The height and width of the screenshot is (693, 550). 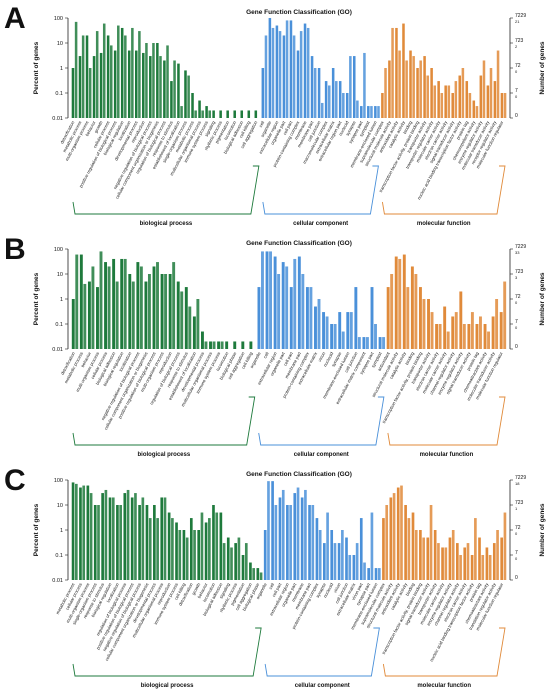 I want to click on chart-title: Gene Function Classification (GO), so click(x=299, y=243).